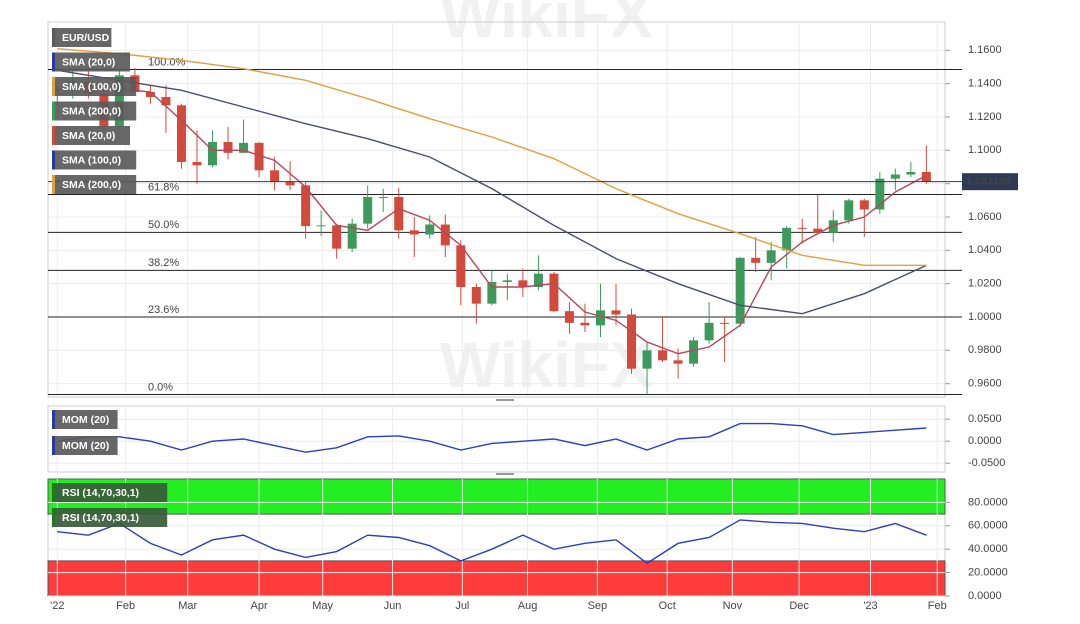  Describe the element at coordinates (598, 606) in the screenshot. I see `x-tick-label: Sep` at that location.